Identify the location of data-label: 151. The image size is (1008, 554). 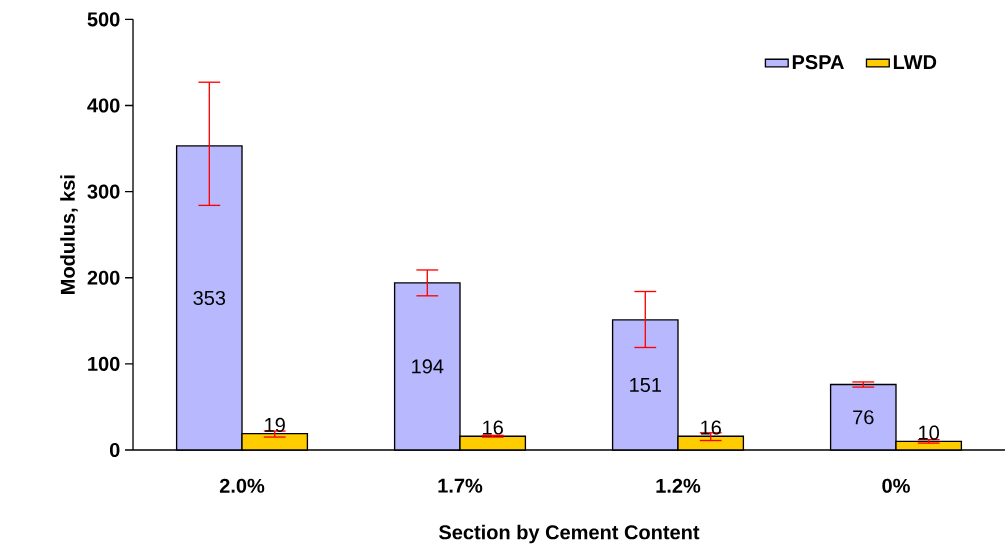
(645, 384).